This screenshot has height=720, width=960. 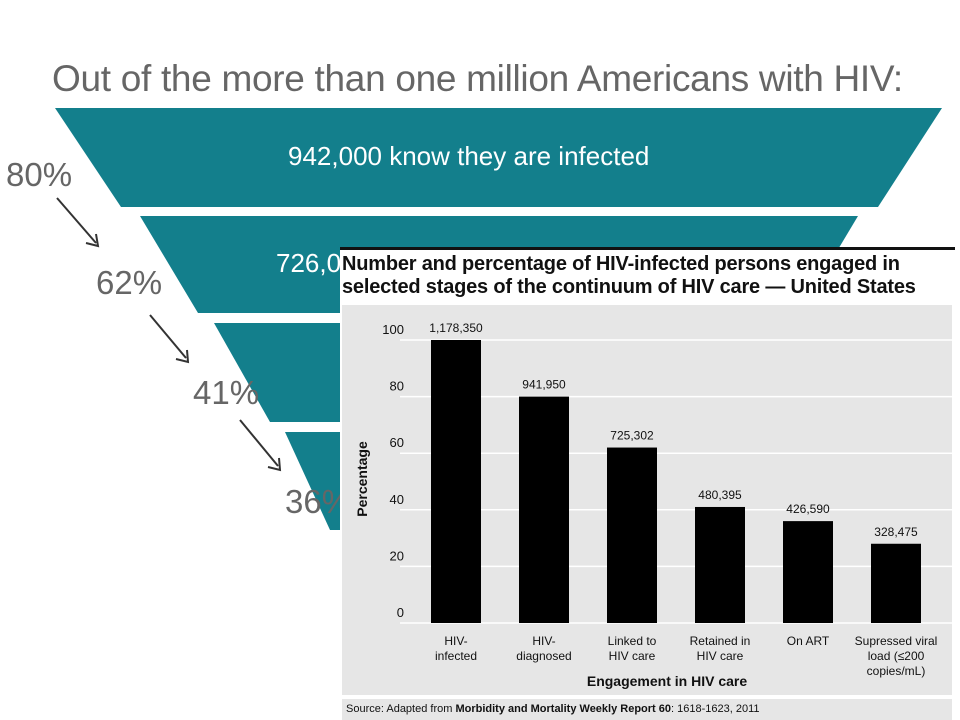 What do you see at coordinates (720, 495) in the screenshot?
I see `data-label-3: 480,395` at bounding box center [720, 495].